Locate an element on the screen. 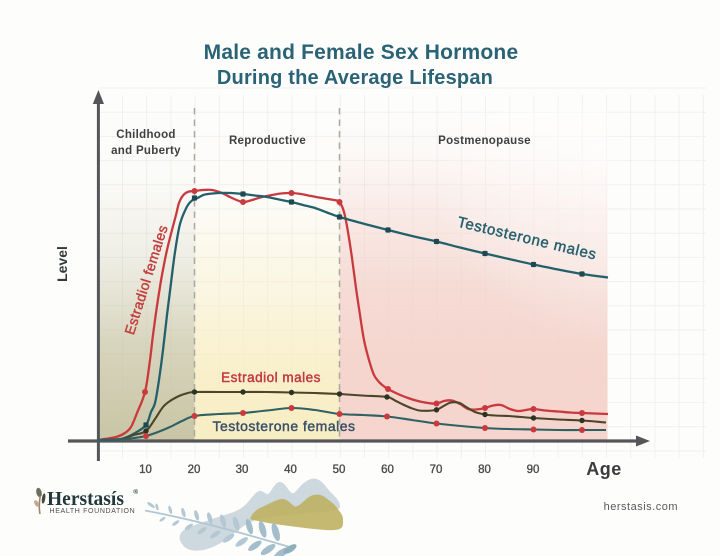  svg-text: 40 is located at coordinates (290, 470).